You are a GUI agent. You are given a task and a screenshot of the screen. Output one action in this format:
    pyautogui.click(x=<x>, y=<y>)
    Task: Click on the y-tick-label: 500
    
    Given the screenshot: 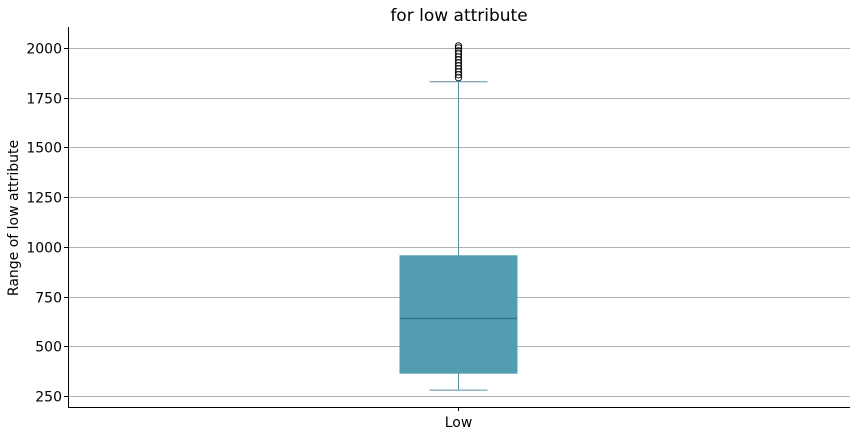 What is the action you would take?
    pyautogui.click(x=48, y=348)
    